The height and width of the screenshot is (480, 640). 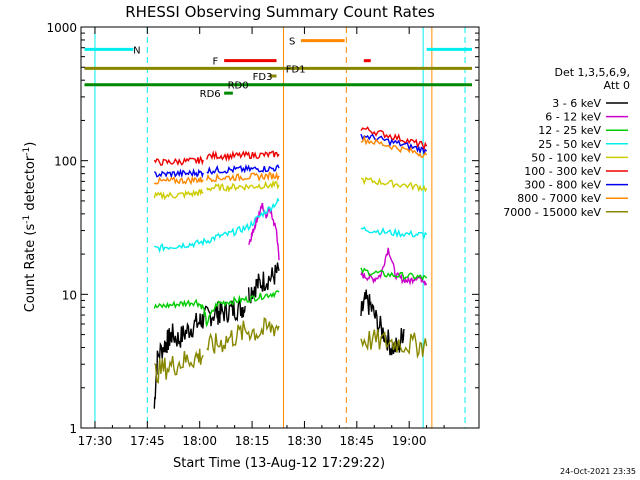 What do you see at coordinates (199, 441) in the screenshot?
I see `x-tick-label-2: 18:00` at bounding box center [199, 441].